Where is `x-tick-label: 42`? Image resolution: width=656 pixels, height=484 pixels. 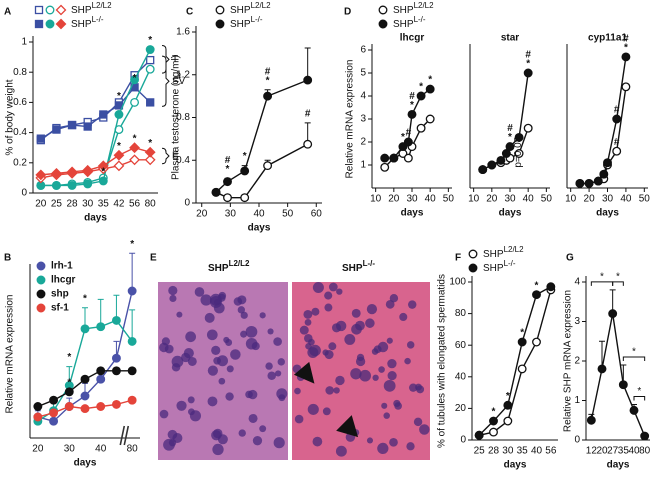 x-tick-label: 42 is located at coordinates (119, 204).